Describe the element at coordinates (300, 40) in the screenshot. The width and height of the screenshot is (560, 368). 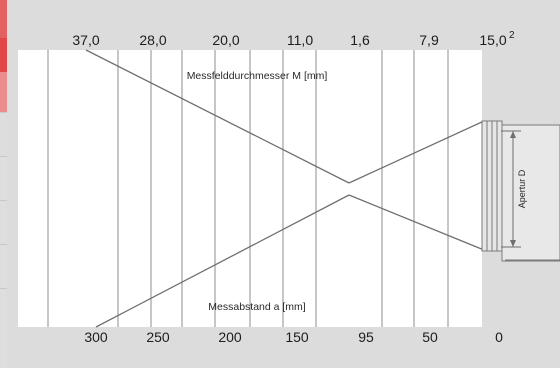
I see `top-scale-label-4: 11,0` at that location.